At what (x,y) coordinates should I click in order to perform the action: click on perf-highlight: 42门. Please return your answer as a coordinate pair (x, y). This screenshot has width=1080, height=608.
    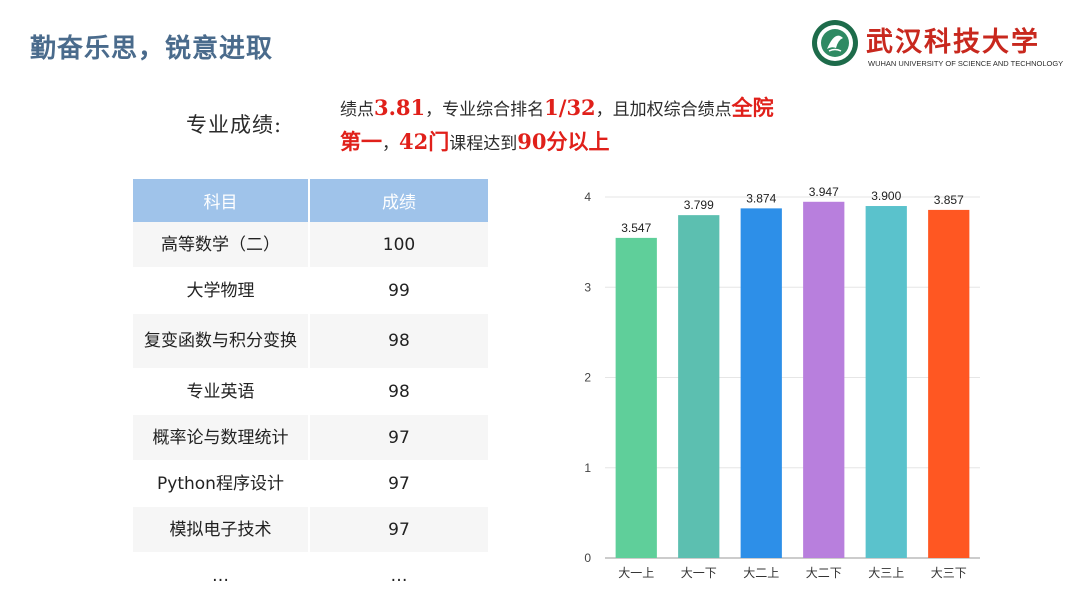
    Looking at the image, I should click on (424, 141).